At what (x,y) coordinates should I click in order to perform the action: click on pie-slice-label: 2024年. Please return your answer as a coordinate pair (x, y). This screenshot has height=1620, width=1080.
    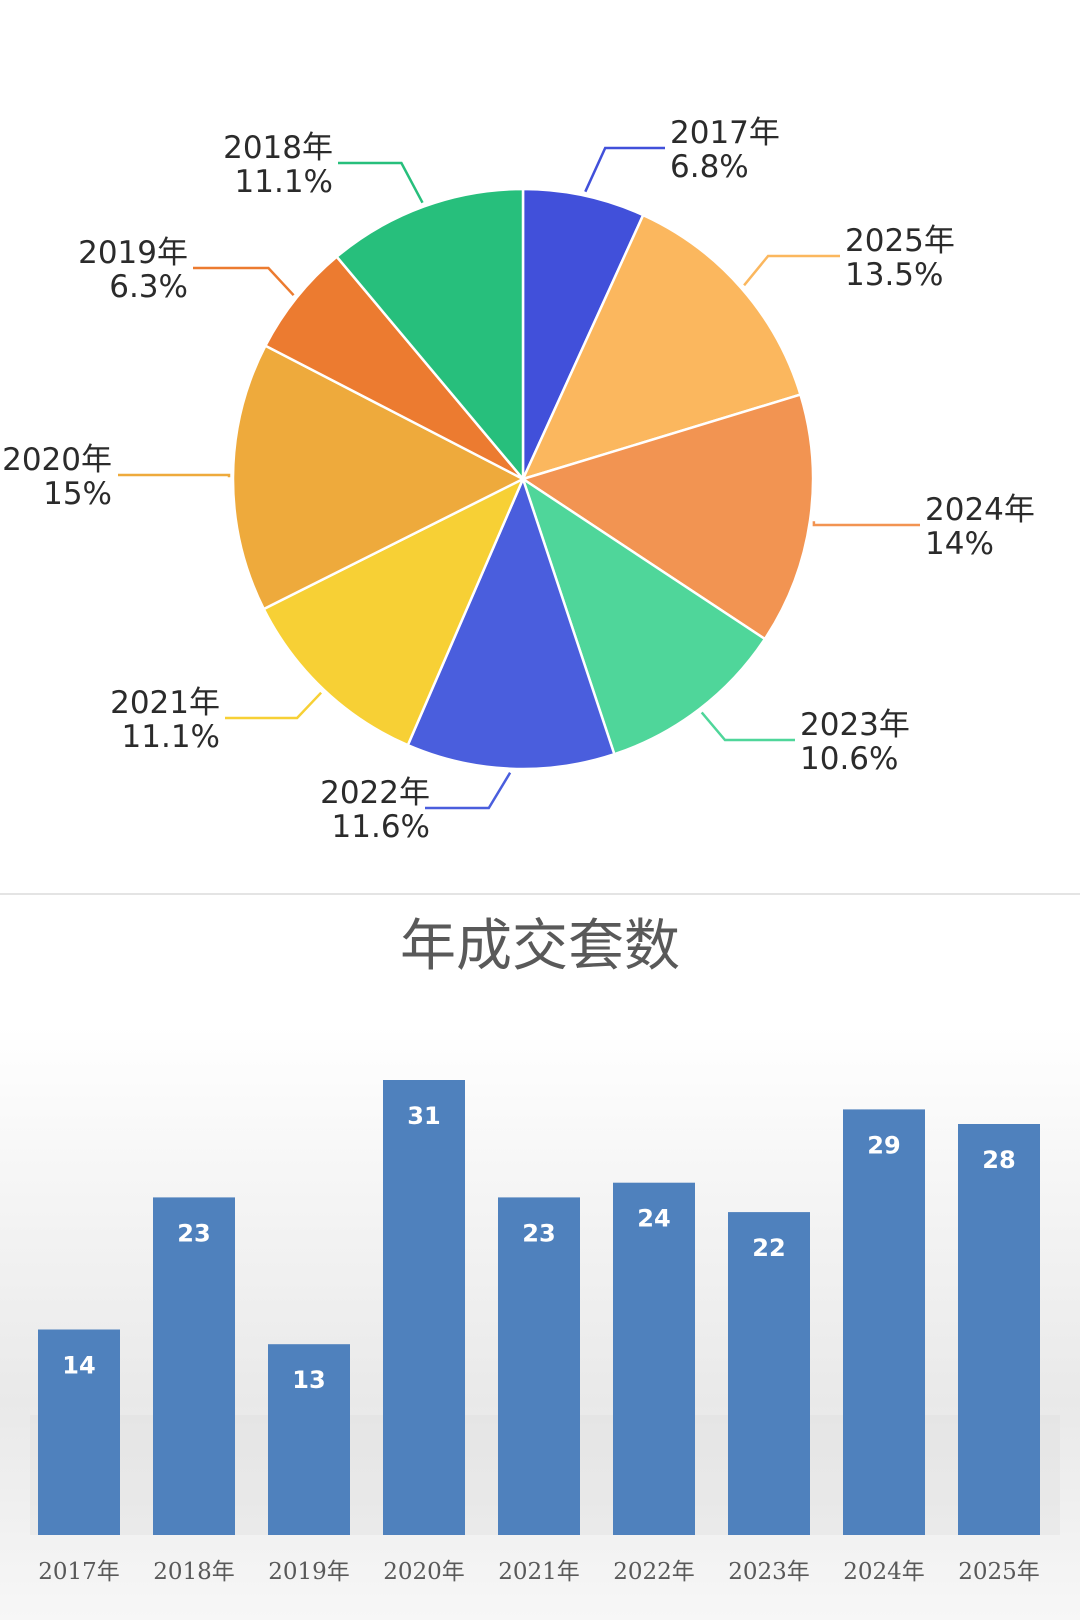
    Looking at the image, I should click on (980, 510).